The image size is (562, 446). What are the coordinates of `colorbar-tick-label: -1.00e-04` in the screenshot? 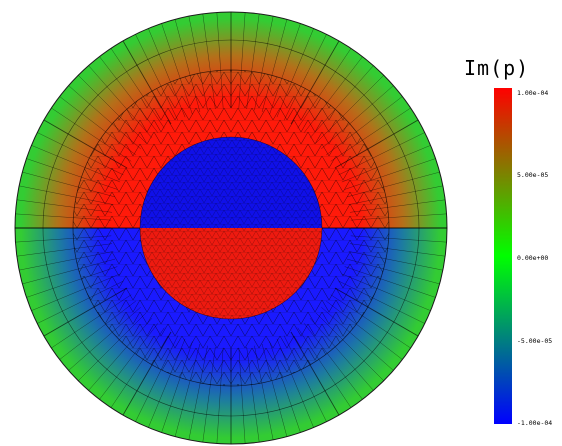 It's located at (535, 423).